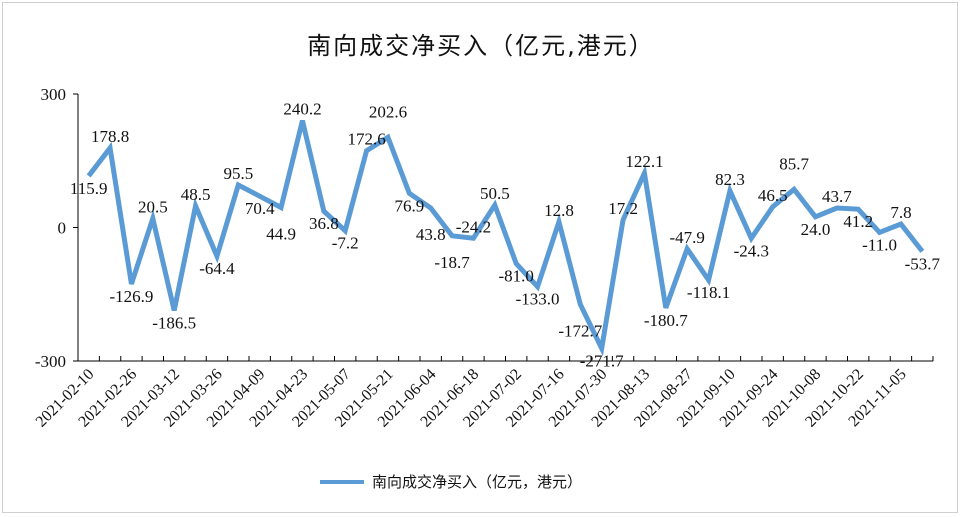  What do you see at coordinates (260, 208) in the screenshot?
I see `data-label: 70.4` at bounding box center [260, 208].